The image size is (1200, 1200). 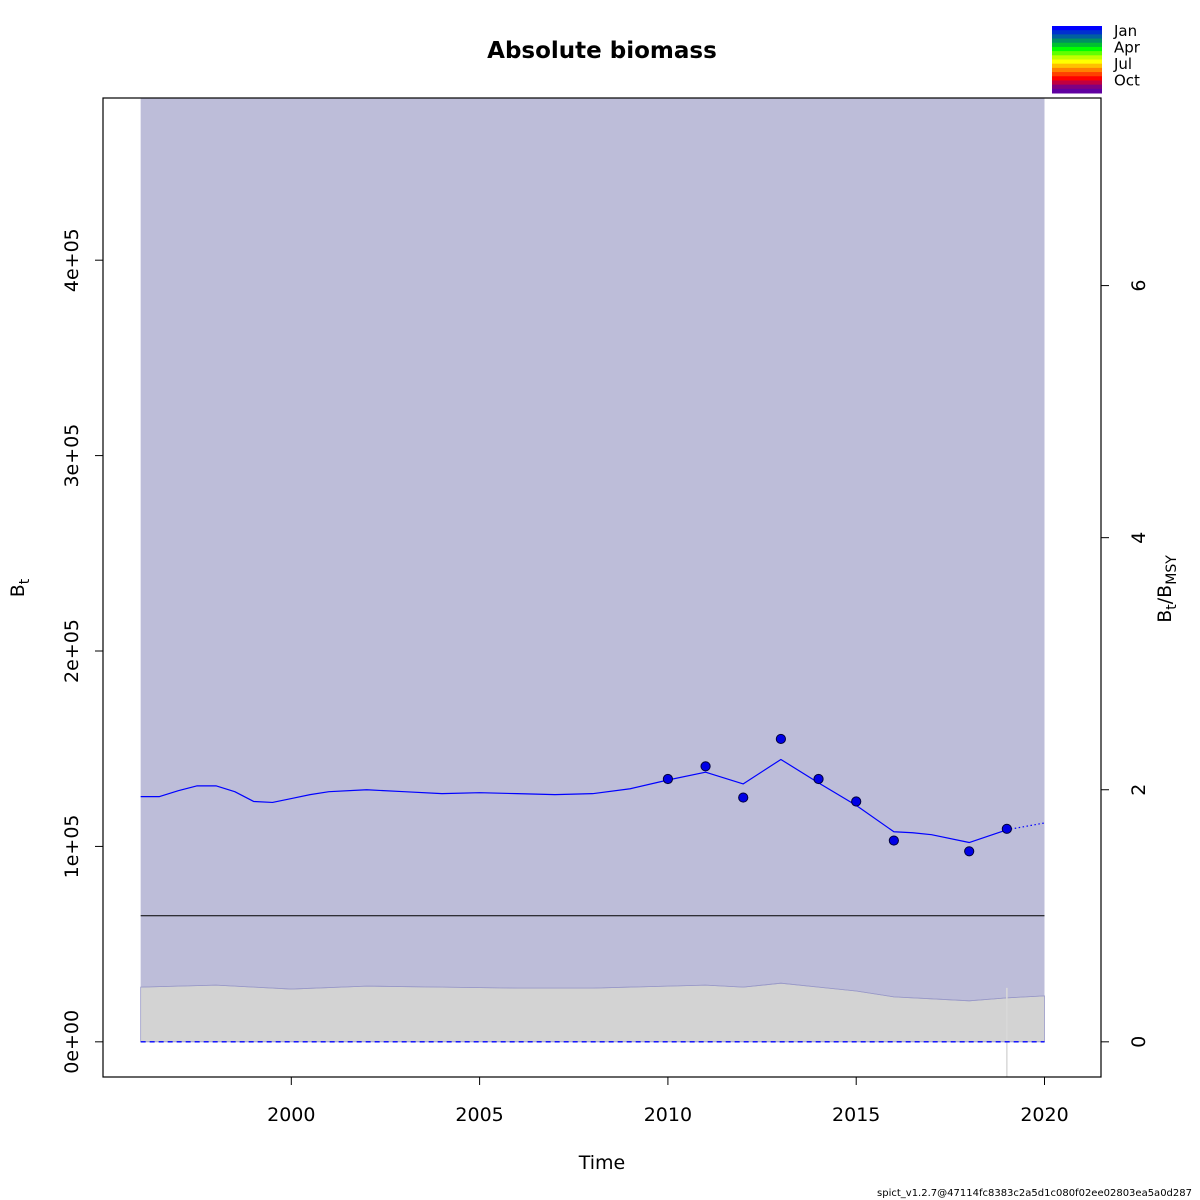 I want to click on y-axis-label: Bt, so click(x=20, y=587).